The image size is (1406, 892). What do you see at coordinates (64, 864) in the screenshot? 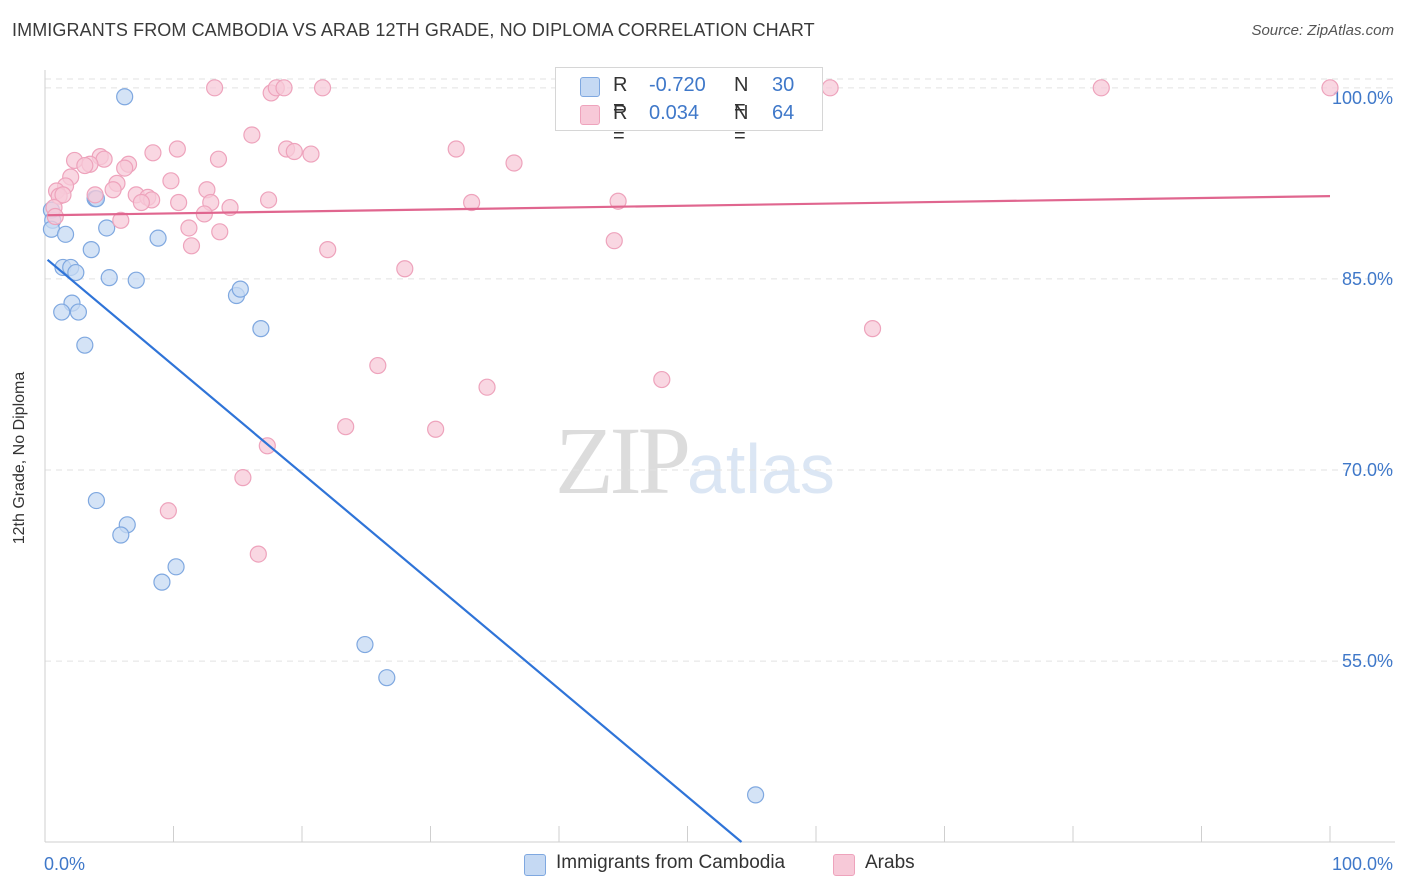
I see `x-tick-label: 0.0%` at bounding box center [64, 864].